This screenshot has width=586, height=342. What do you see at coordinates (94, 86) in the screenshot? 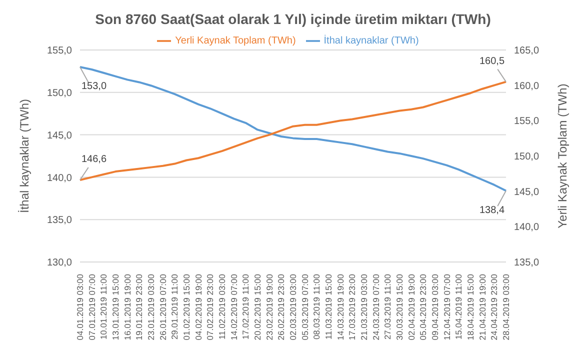
I see `data-label: 153,0` at bounding box center [94, 86].